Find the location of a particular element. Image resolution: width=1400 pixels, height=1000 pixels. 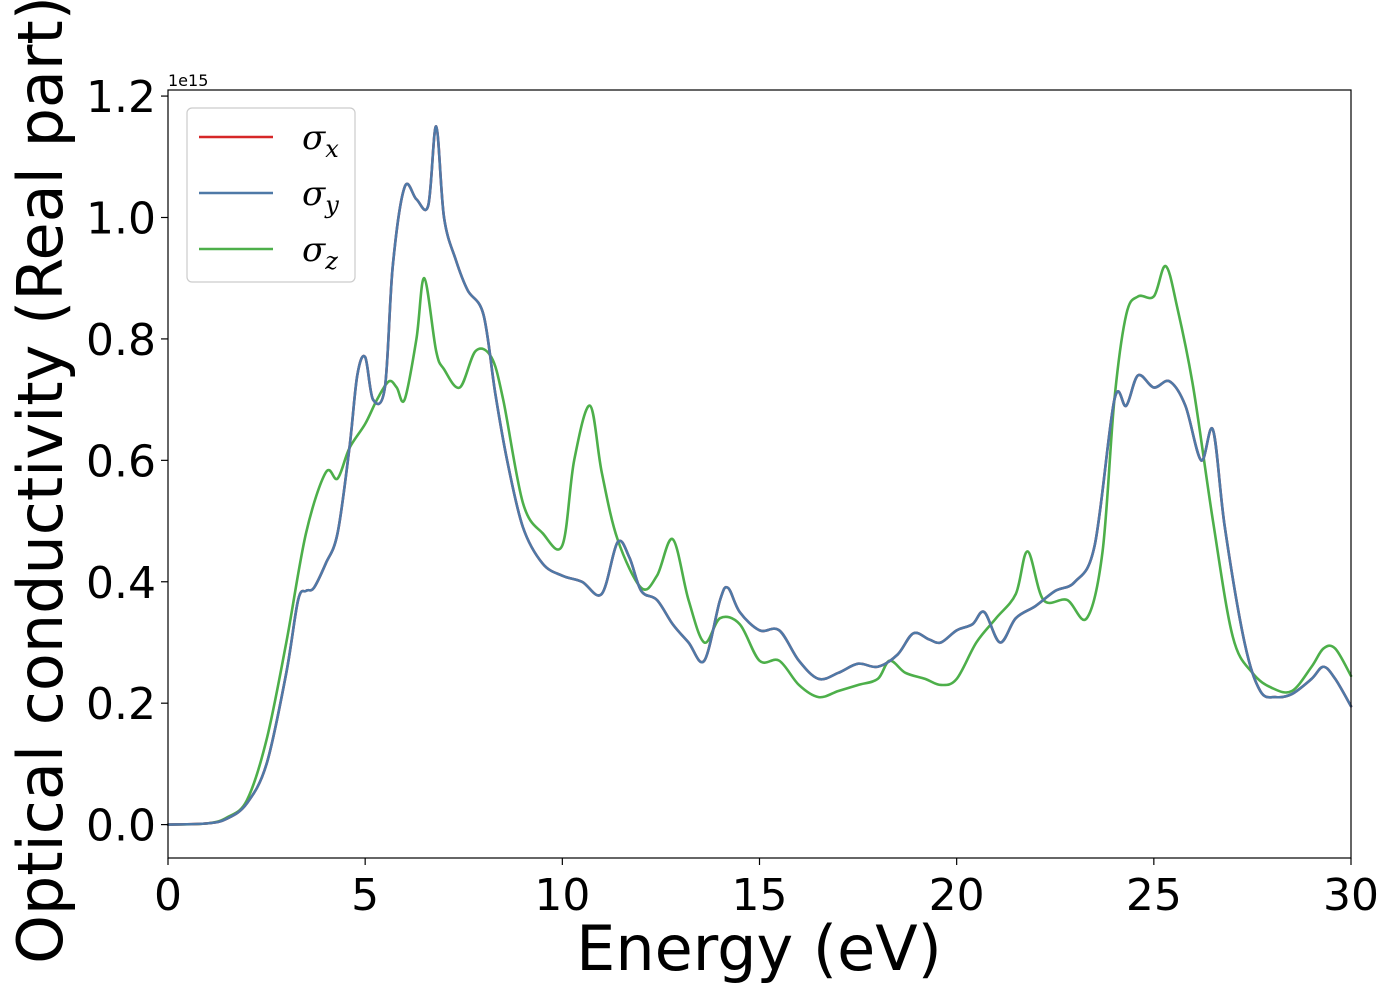

y-tick-label: 0.6 is located at coordinates (121, 461).